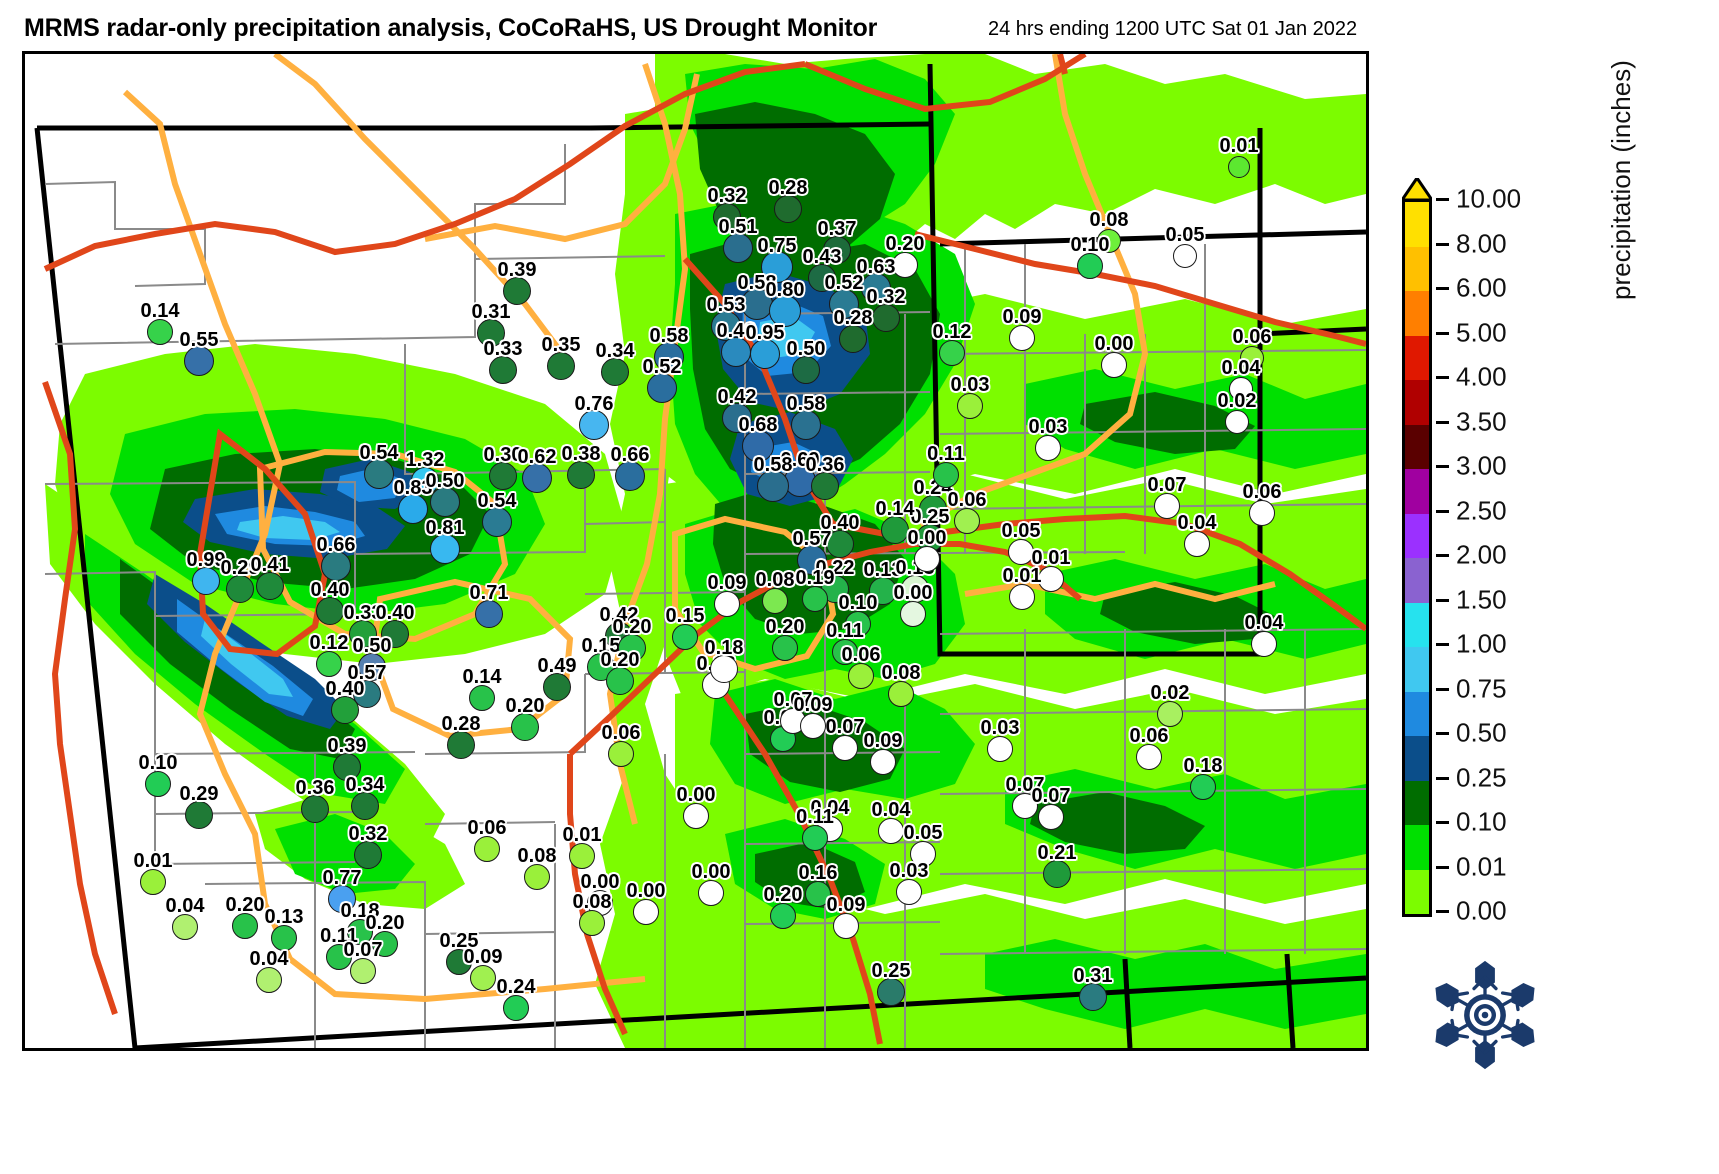  Describe the element at coordinates (1185, 235) in the screenshot. I see `station-value-label: 0.05` at that location.